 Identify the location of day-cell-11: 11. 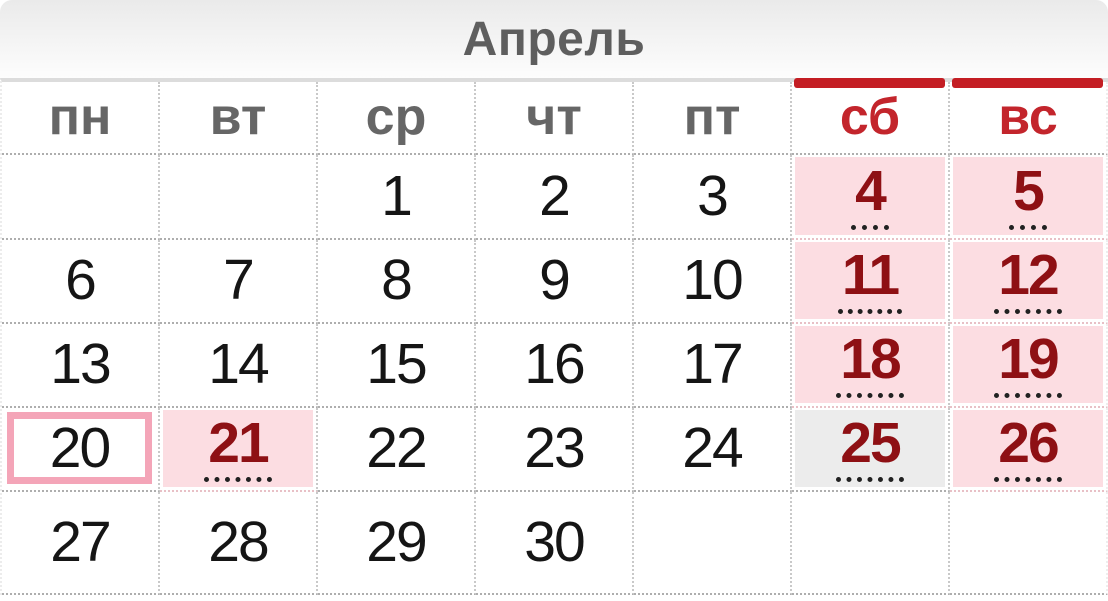
(871, 282).